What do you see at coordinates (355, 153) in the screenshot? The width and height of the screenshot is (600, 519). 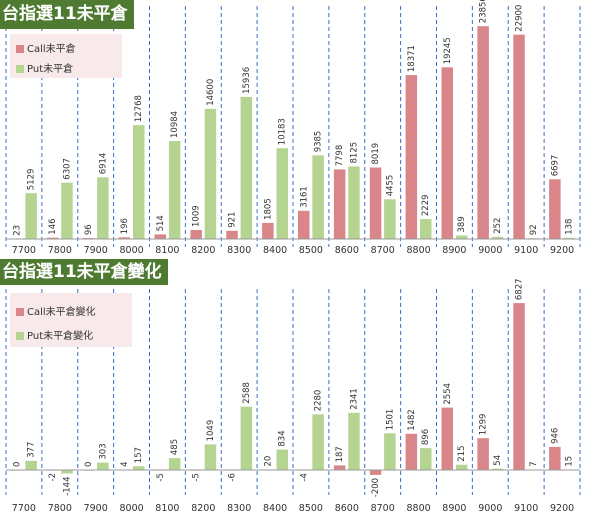 I see `put-value-label: 8125` at bounding box center [355, 153].